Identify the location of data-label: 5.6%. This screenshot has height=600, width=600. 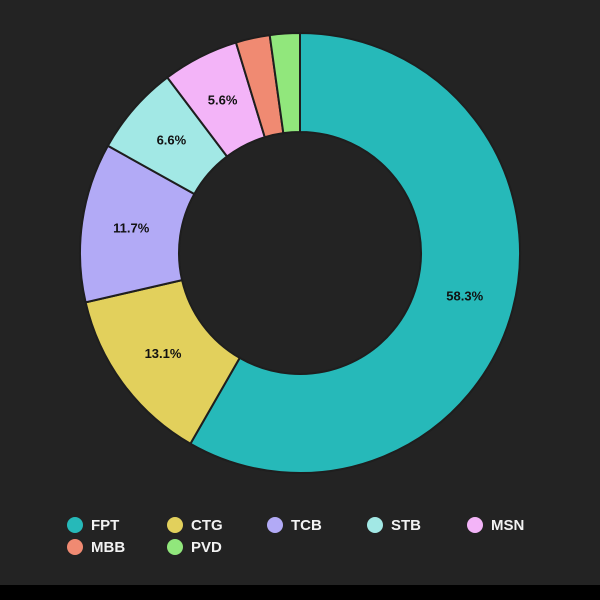
(223, 100).